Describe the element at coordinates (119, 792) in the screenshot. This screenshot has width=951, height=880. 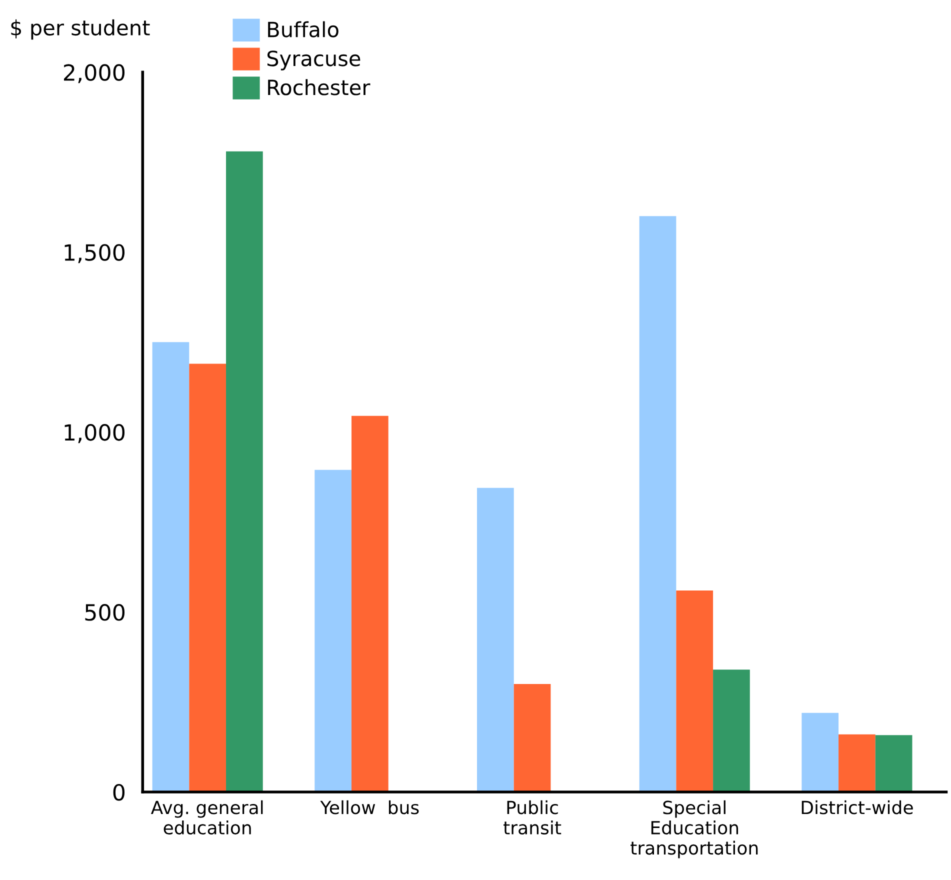
I see `y-tick-label: 0` at that location.